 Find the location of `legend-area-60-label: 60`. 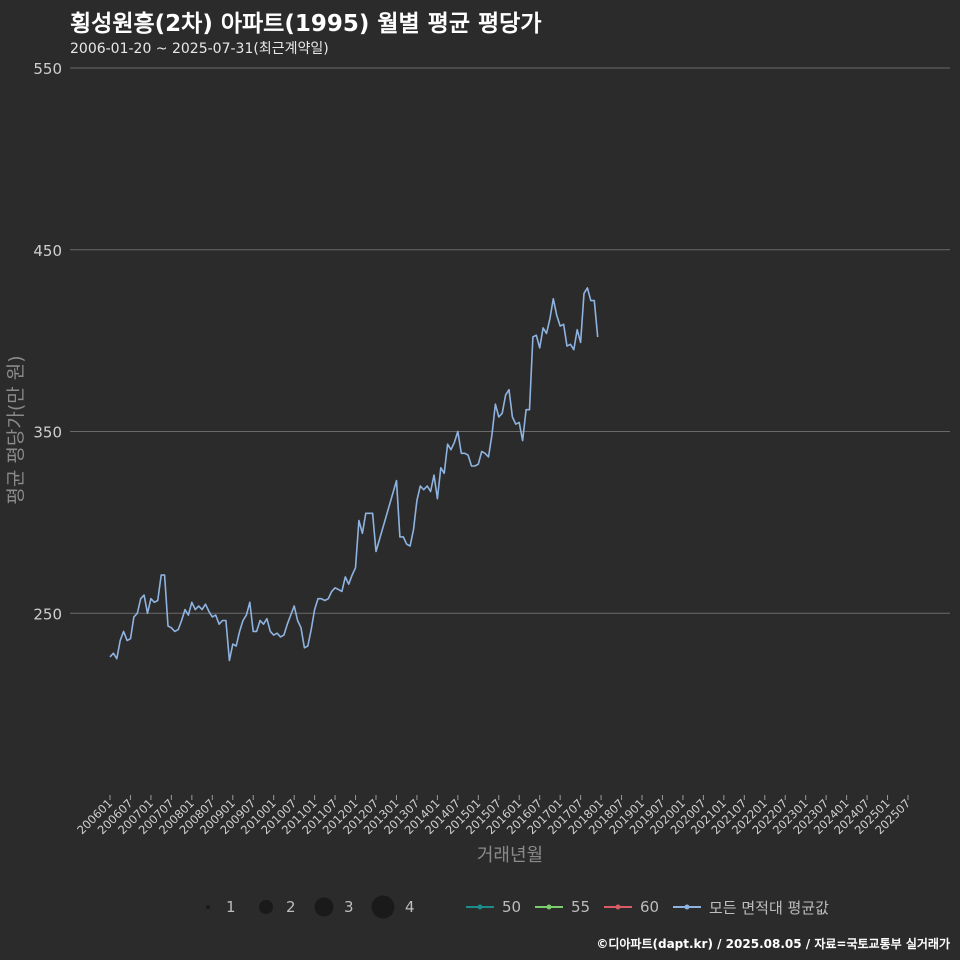

legend-area-60-label: 60 is located at coordinates (650, 907).